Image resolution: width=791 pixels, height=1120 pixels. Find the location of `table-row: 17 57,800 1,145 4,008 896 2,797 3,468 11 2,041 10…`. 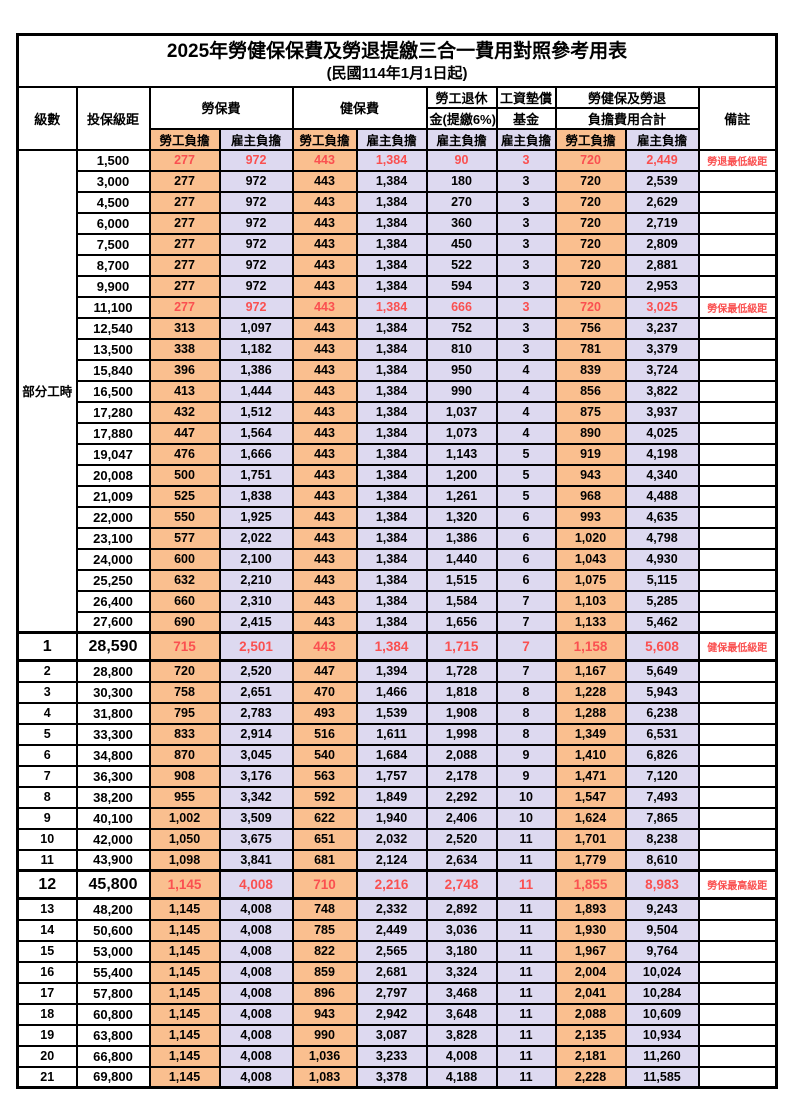

table-row: 17 57,800 1,145 4,008 896 2,797 3,468 11 2,041 10… is located at coordinates (397, 993).